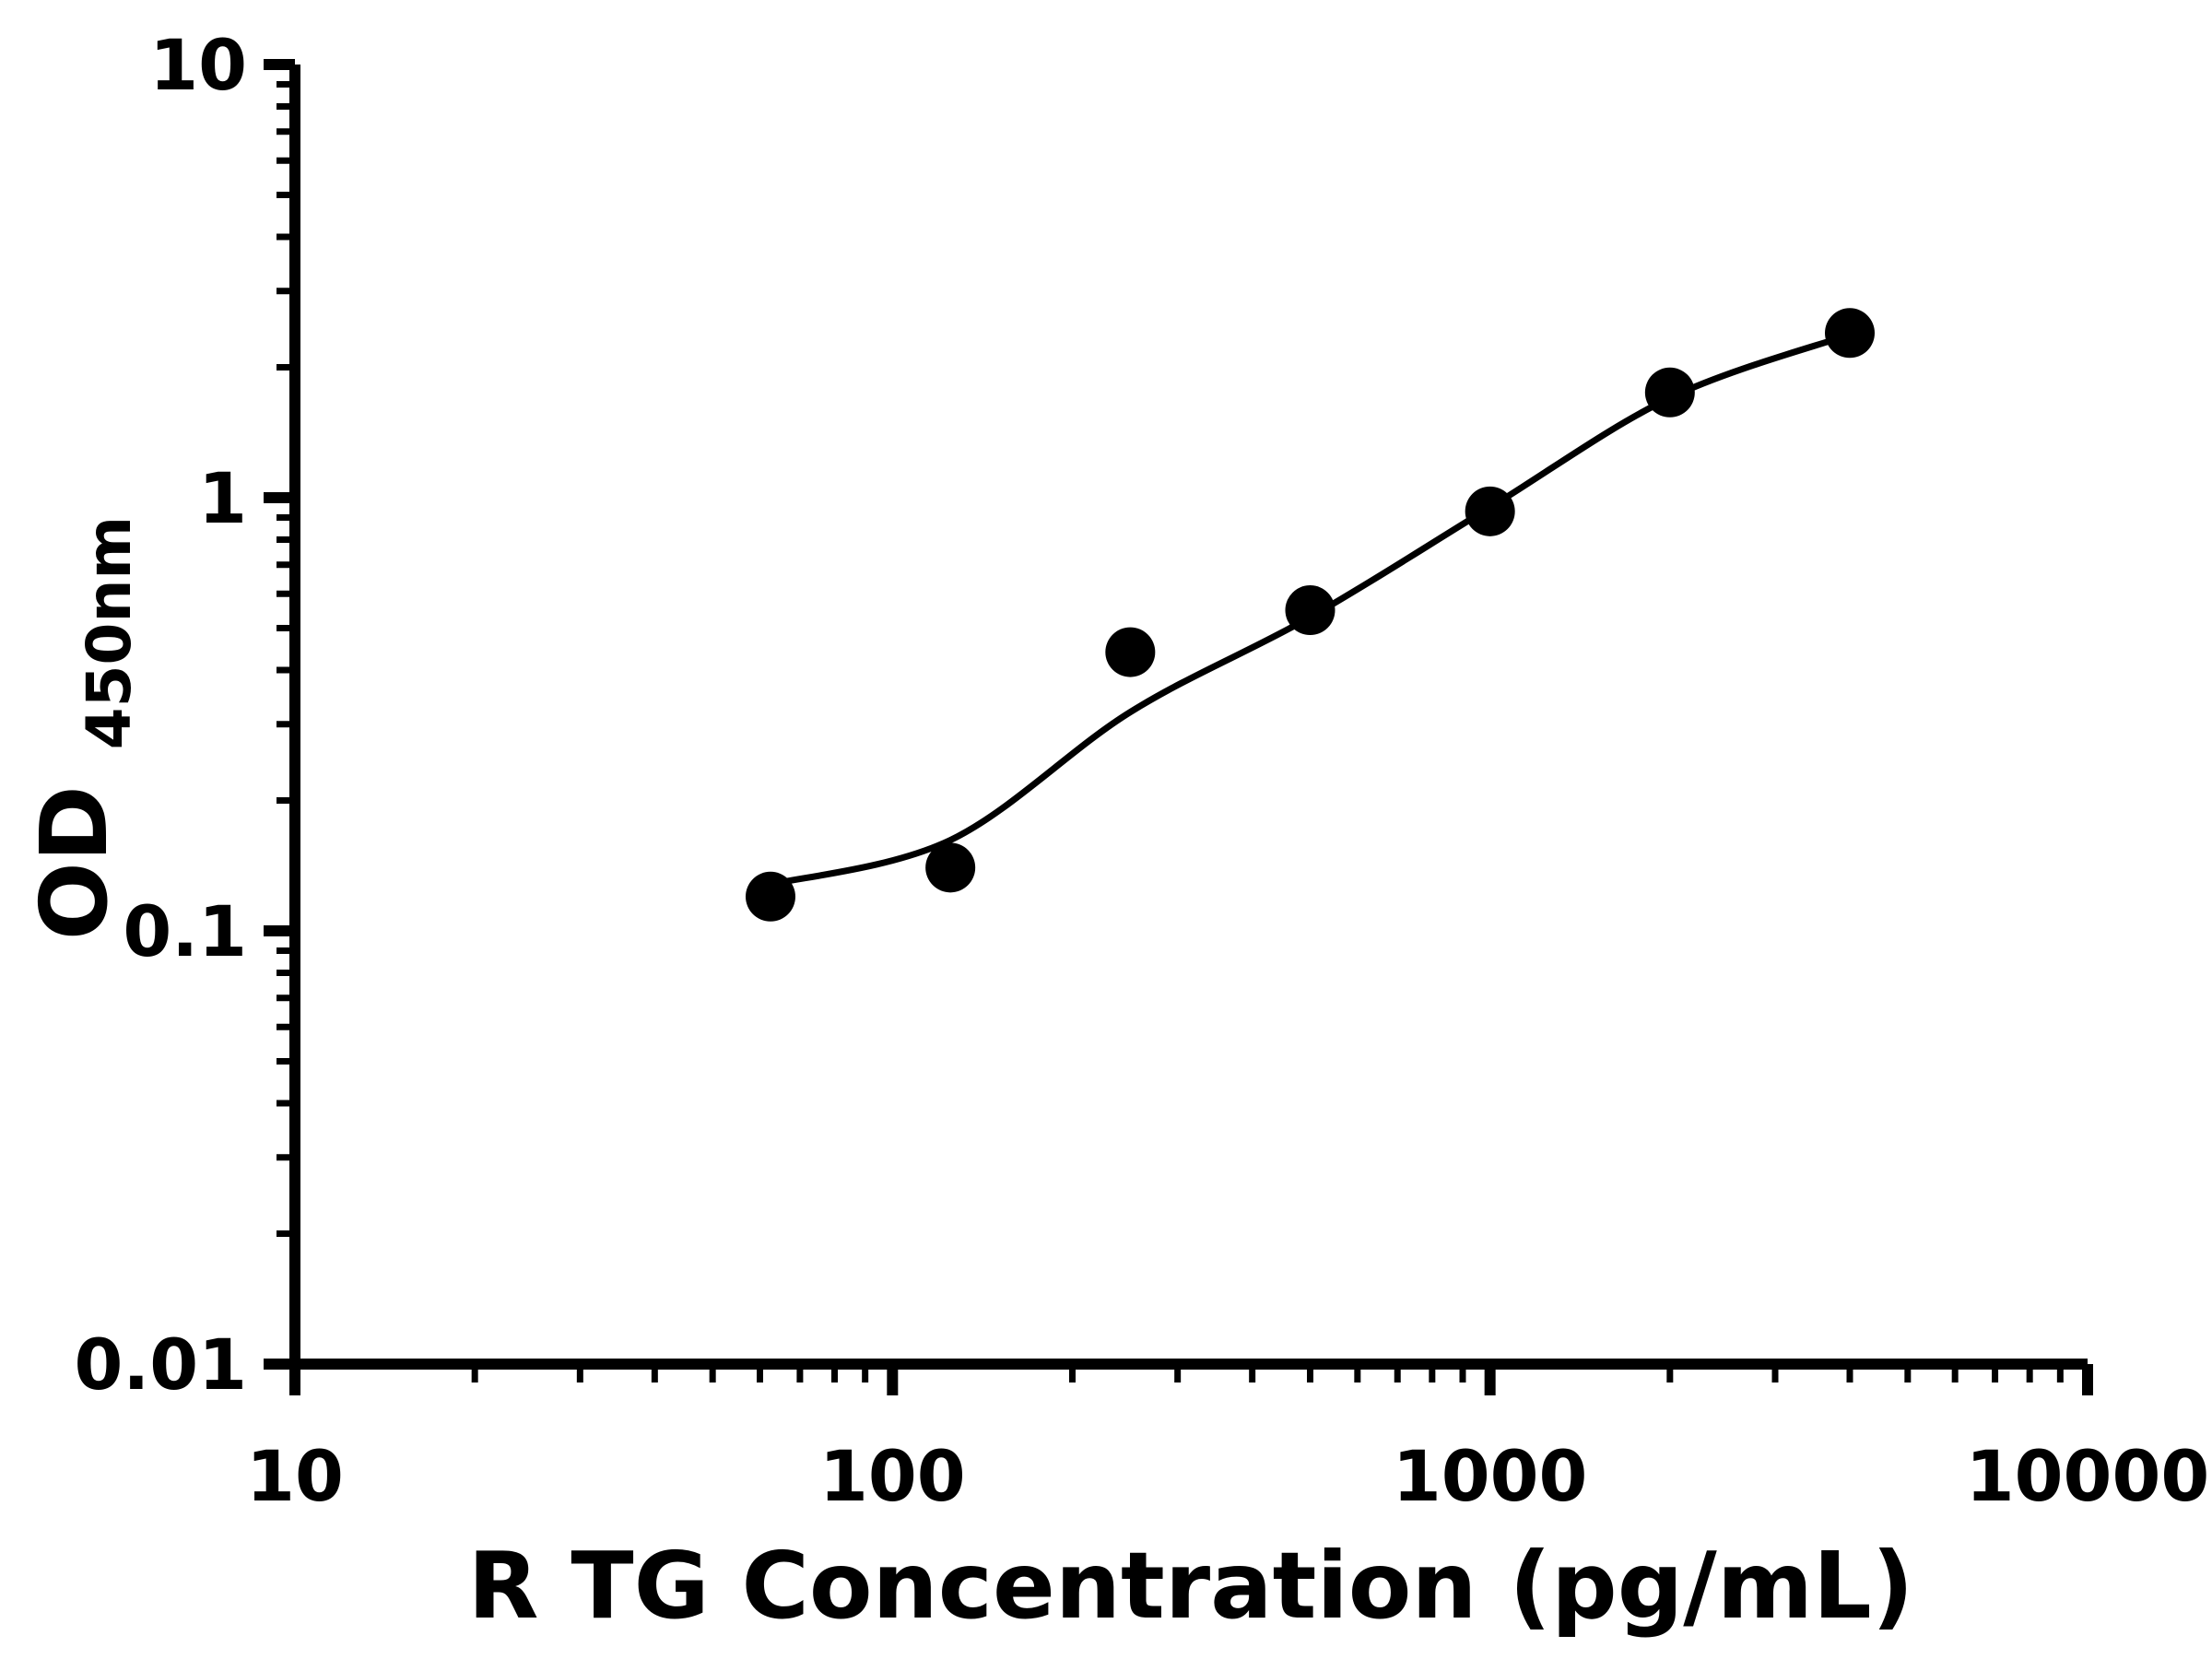 Image resolution: width=2212 pixels, height=1659 pixels. Describe the element at coordinates (185, 931) in the screenshot. I see `y-tick-label: 0.1` at that location.